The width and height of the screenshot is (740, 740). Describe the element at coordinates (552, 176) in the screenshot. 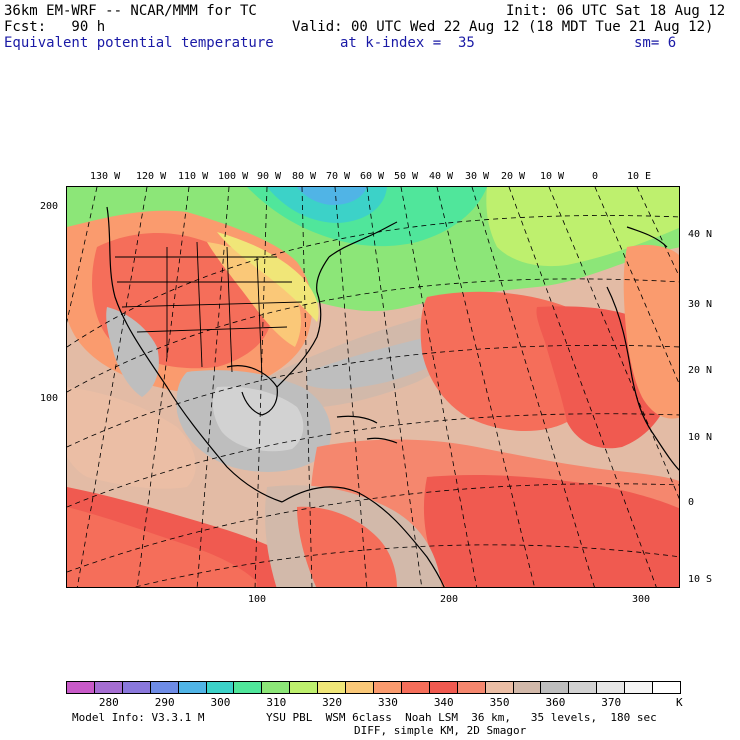

I see `lon-label: 10 W` at that location.